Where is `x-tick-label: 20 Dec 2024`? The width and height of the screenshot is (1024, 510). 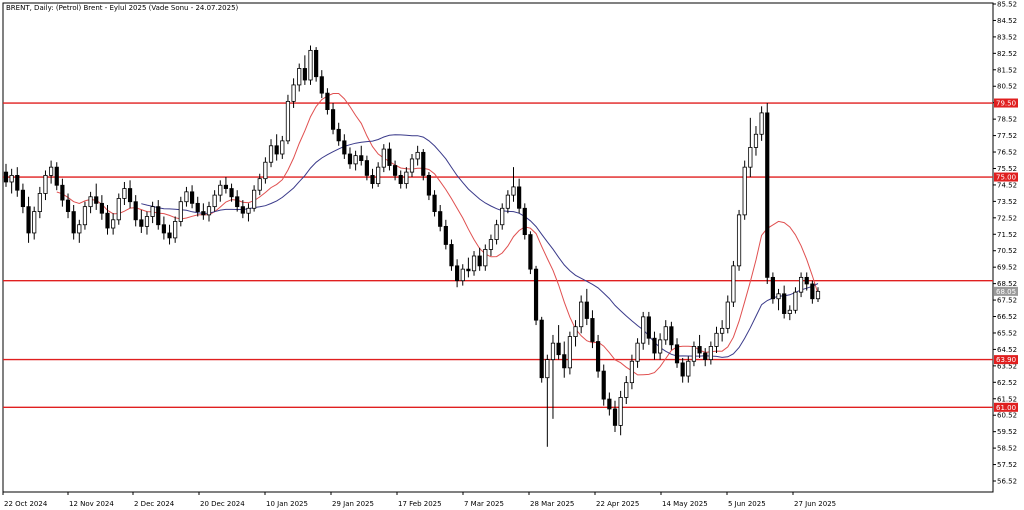 x-tick-label: 20 Dec 2024 is located at coordinates (222, 504).